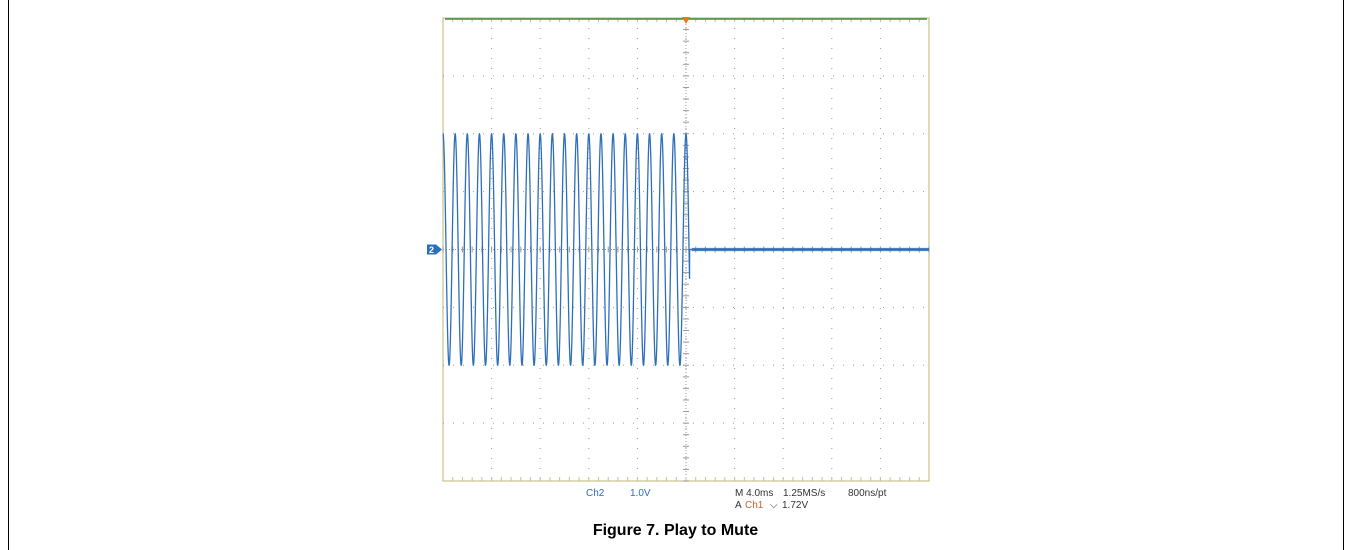 The width and height of the screenshot is (1351, 550). What do you see at coordinates (754, 493) in the screenshot?
I see `timebase-readout: M 4.0ms` at bounding box center [754, 493].